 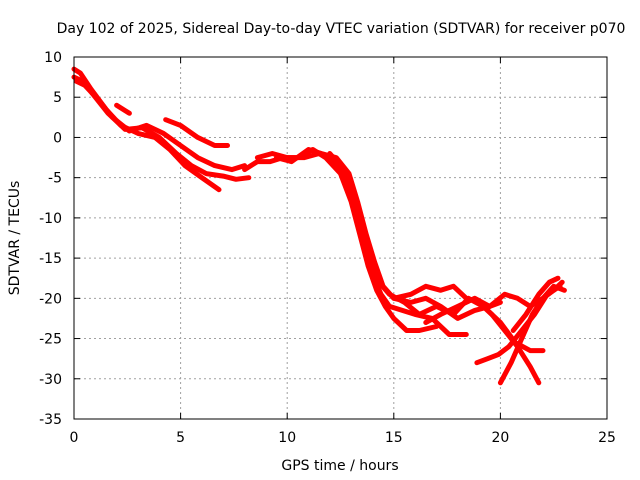 What do you see at coordinates (500, 438) in the screenshot?
I see `x-tick-label: 20` at bounding box center [500, 438].